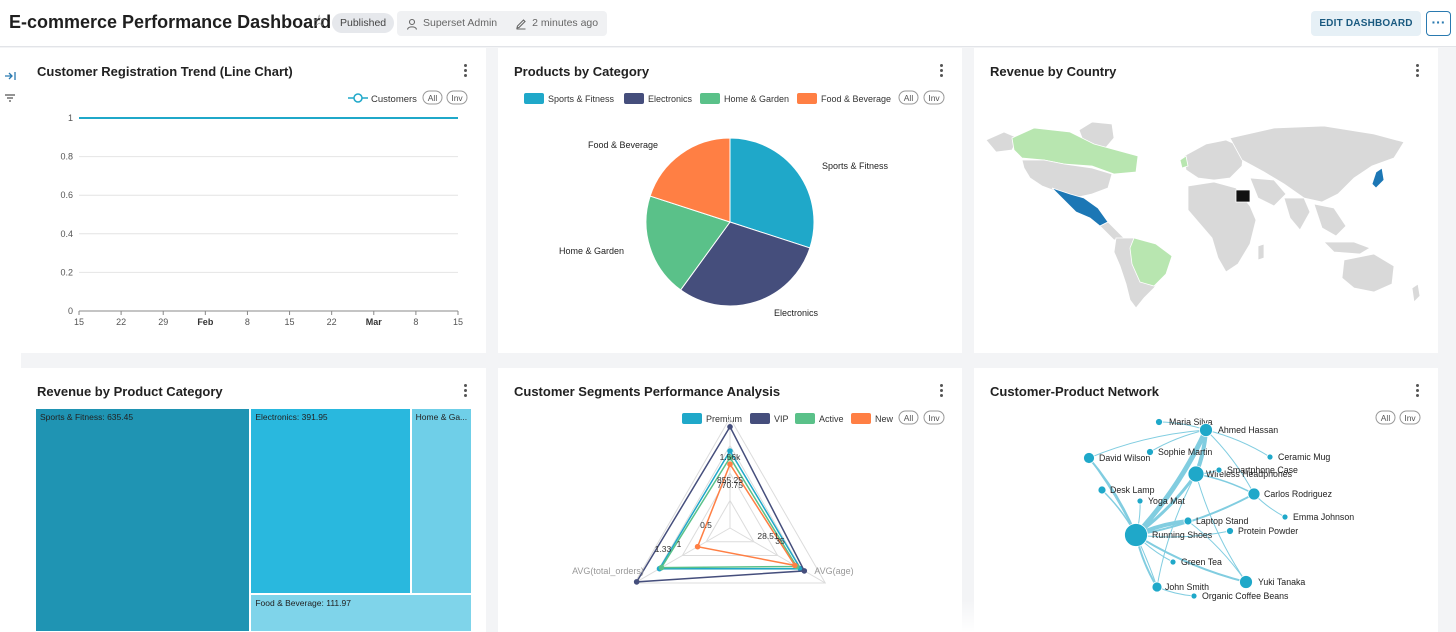 The width and height of the screenshot is (1456, 632). I want to click on network-node: Carlos Rodriguez, so click(1289, 494).